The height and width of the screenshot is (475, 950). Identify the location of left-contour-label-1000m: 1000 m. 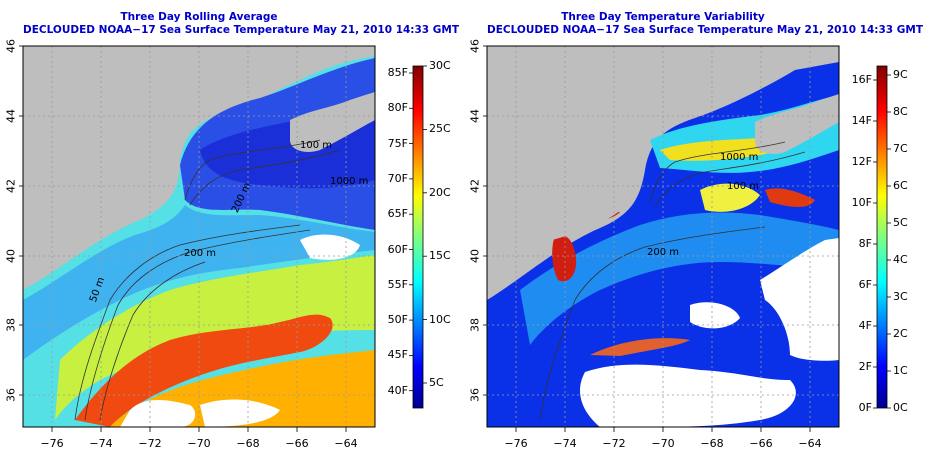
(349, 181).